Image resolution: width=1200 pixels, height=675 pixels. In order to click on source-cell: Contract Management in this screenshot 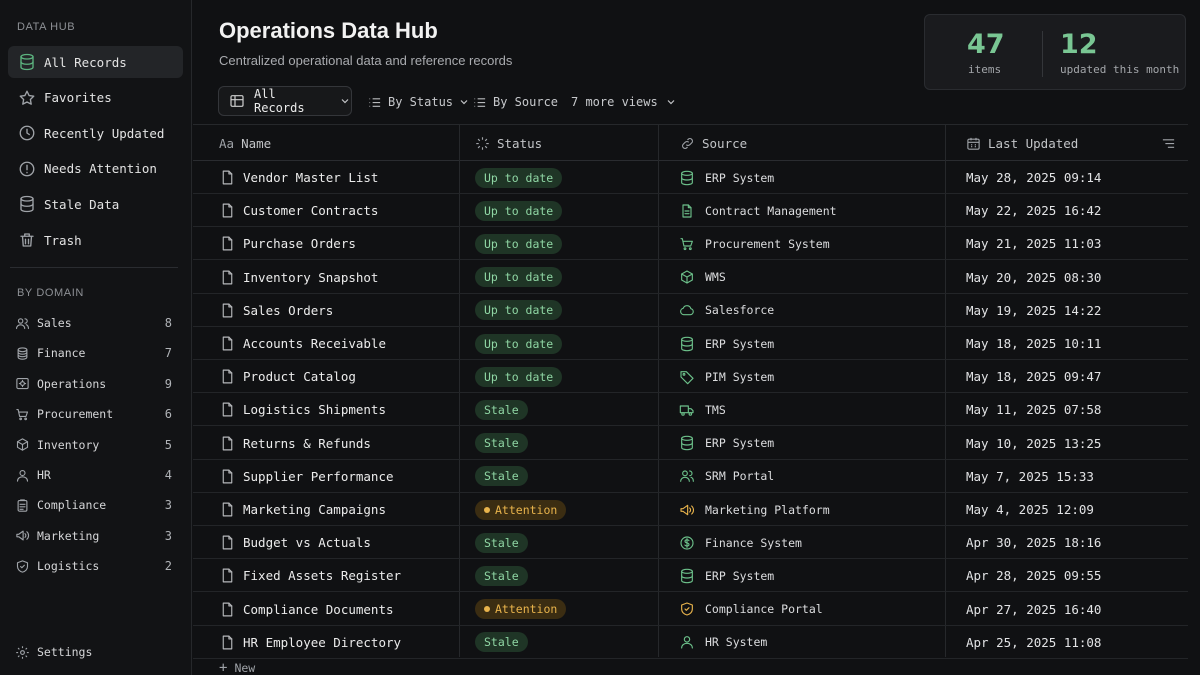, I will do `click(758, 210)`.